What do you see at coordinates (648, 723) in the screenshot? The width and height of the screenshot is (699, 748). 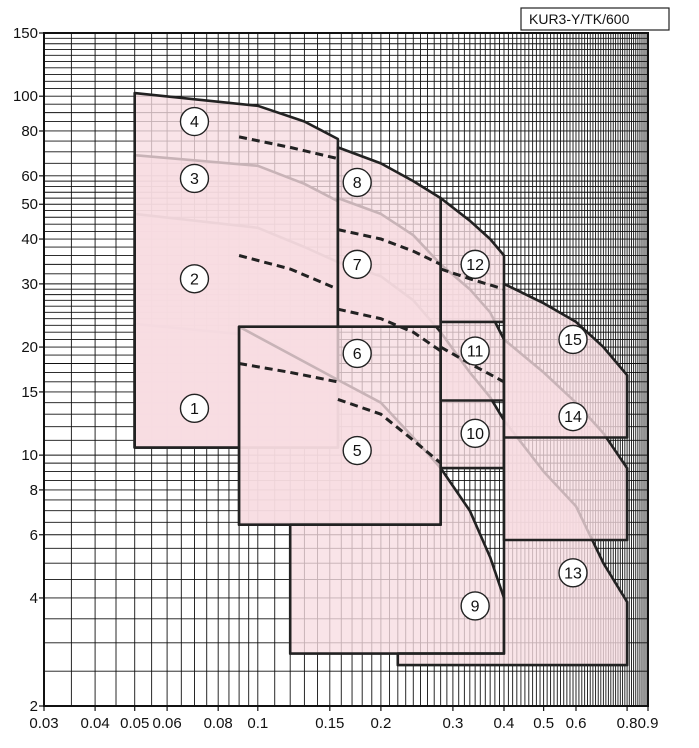 I see `x-tick-label: 0.9` at bounding box center [648, 723].